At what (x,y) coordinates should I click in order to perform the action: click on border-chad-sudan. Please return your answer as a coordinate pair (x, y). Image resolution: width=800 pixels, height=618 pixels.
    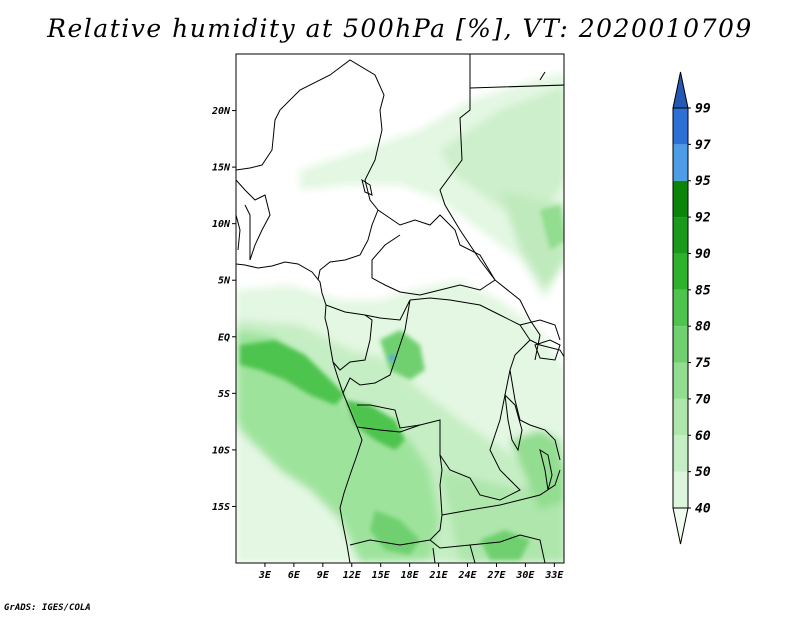
    Looking at the image, I should click on (348, 245).